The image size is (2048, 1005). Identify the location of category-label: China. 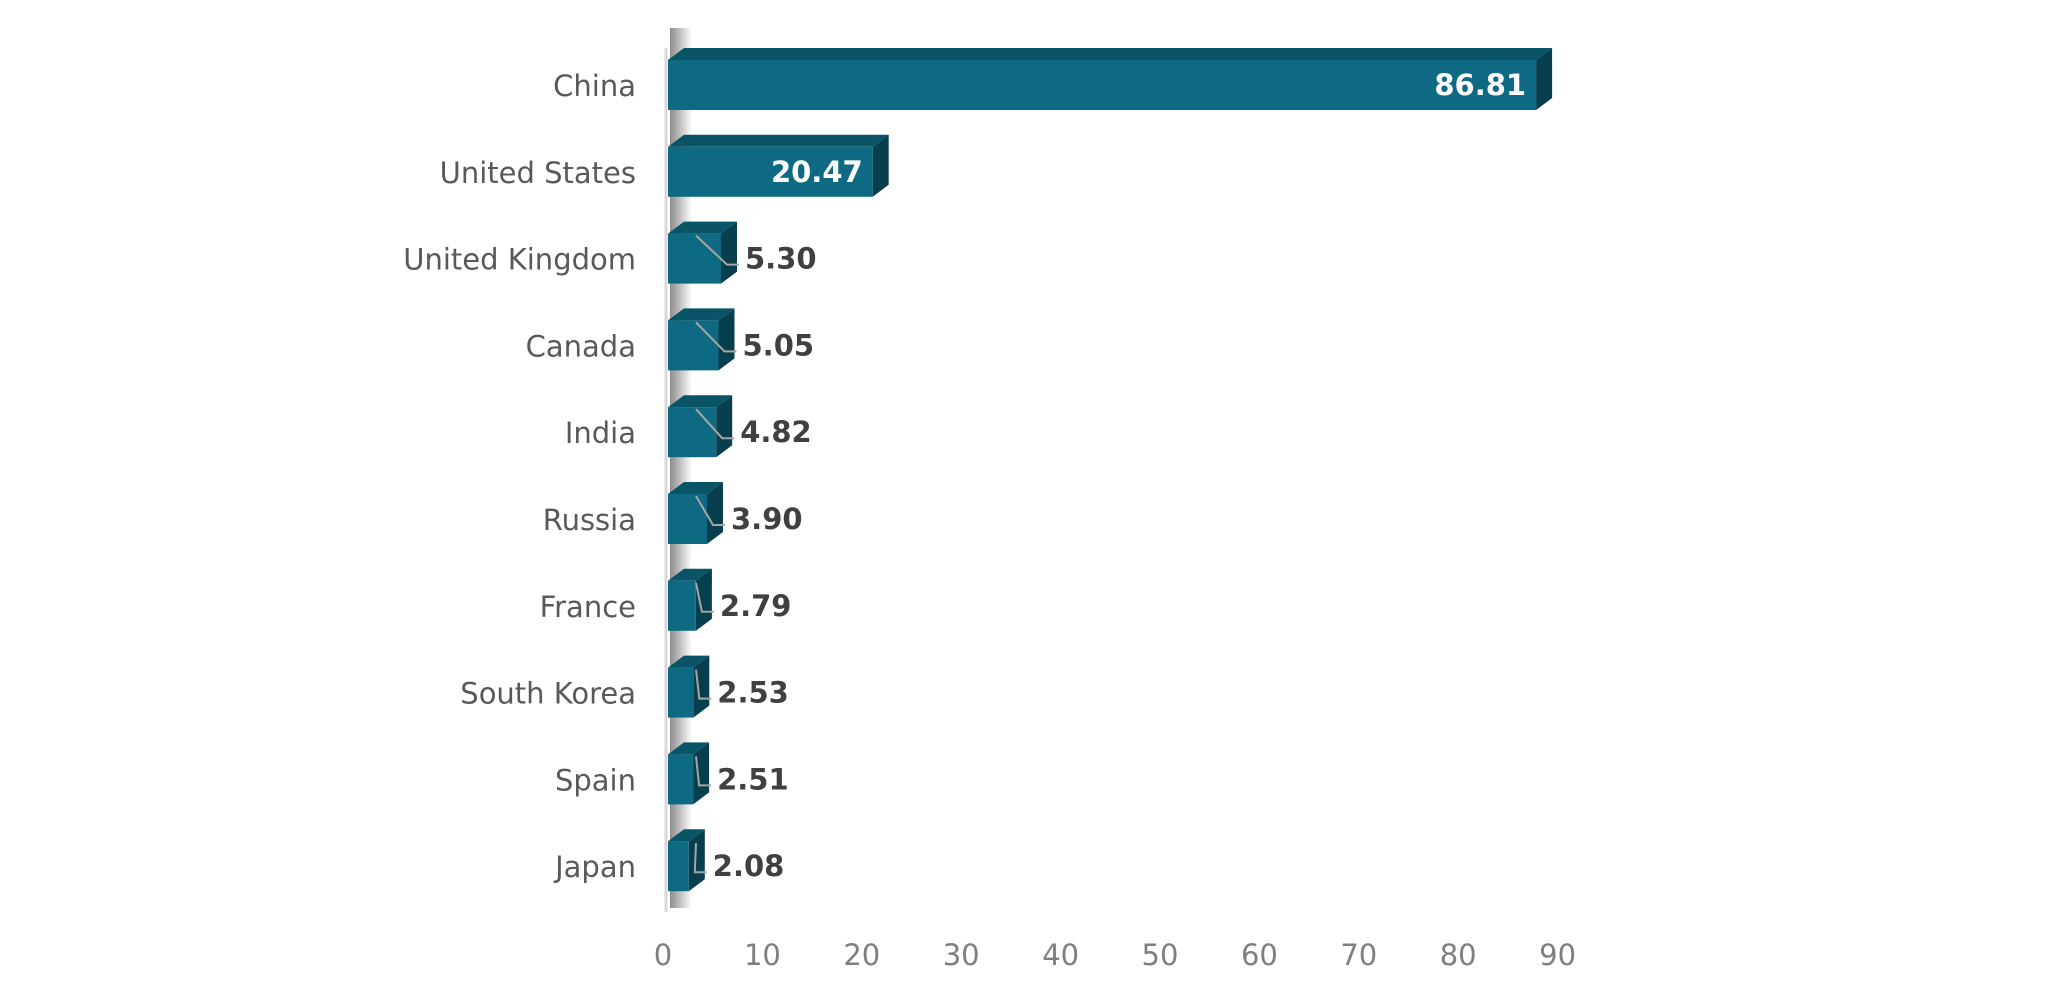
(594, 86).